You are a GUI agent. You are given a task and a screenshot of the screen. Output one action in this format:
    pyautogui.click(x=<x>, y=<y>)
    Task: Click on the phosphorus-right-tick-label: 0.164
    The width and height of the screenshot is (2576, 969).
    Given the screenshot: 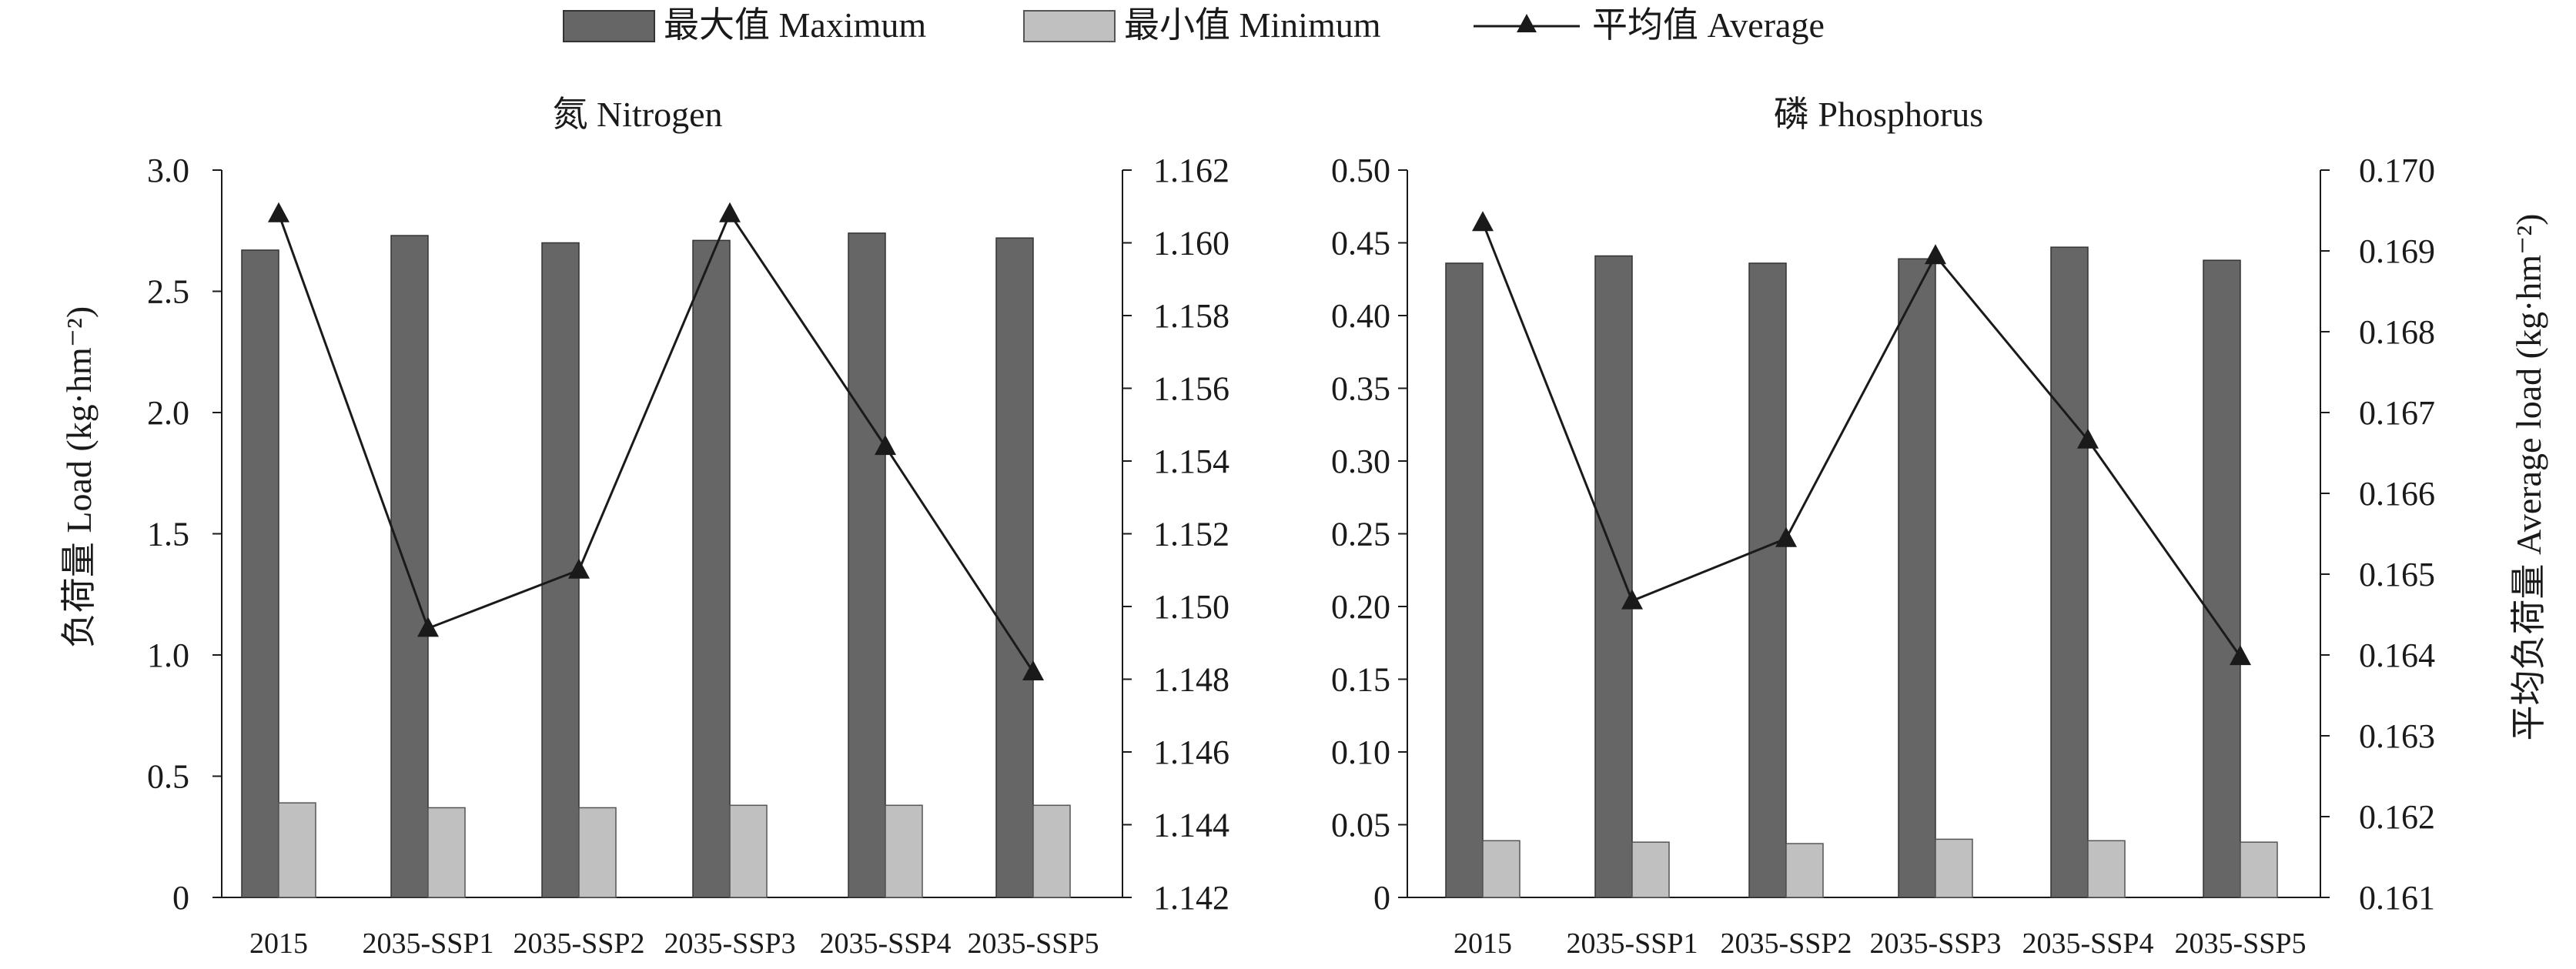 What is the action you would take?
    pyautogui.click(x=2397, y=655)
    